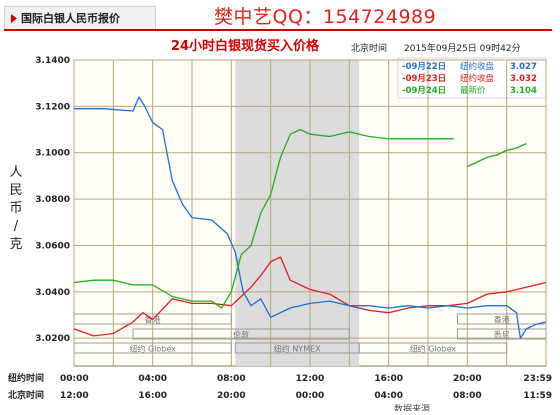  I want to click on y-tick-label: 3.0200, so click(52, 339).